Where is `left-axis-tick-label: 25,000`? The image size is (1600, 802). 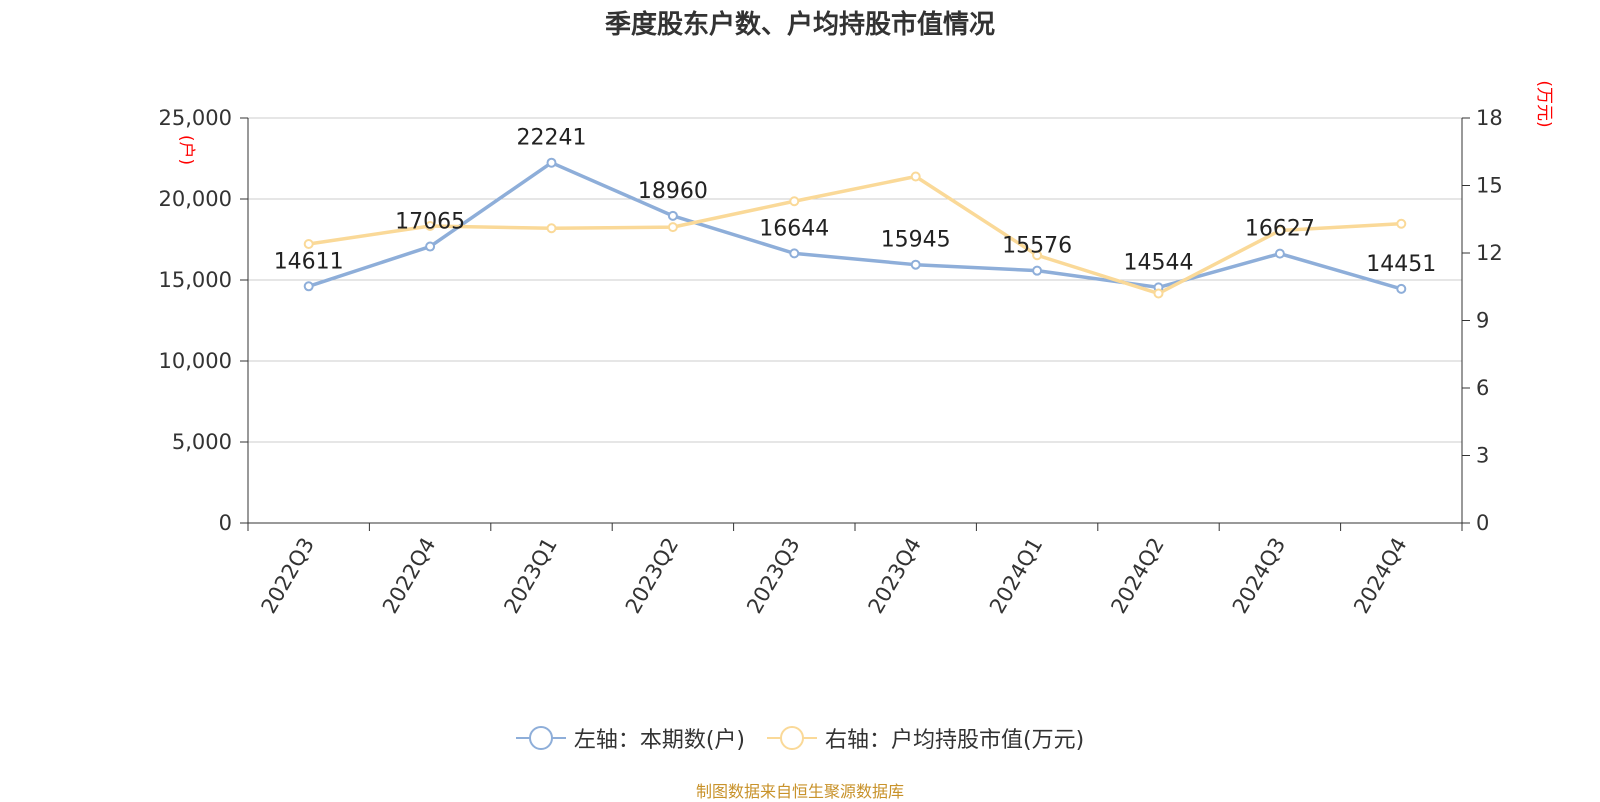
left-axis-tick-label: 25,000 is located at coordinates (195, 118).